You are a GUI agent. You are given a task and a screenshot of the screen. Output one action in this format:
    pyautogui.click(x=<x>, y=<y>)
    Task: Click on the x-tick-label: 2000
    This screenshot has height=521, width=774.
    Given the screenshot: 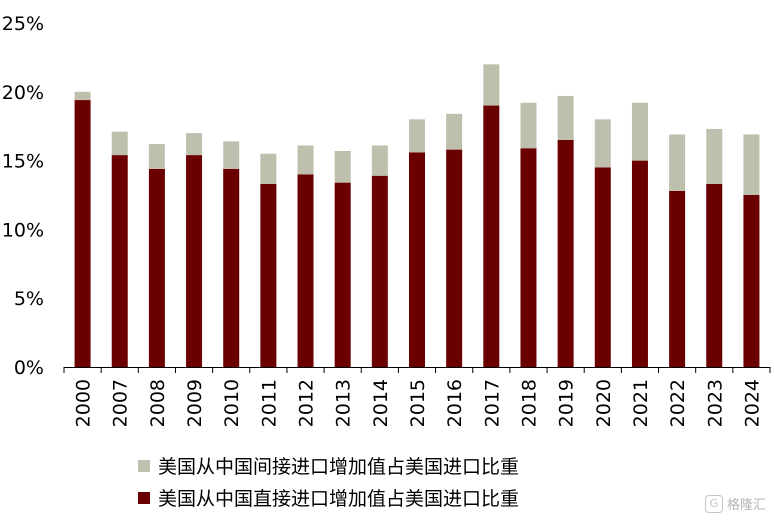 What is the action you would take?
    pyautogui.click(x=84, y=403)
    